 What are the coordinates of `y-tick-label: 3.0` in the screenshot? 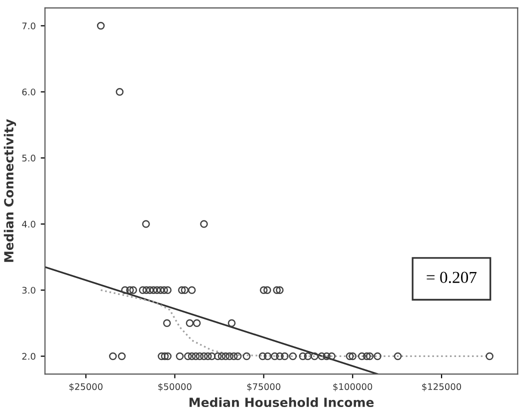 It's located at (29, 290).